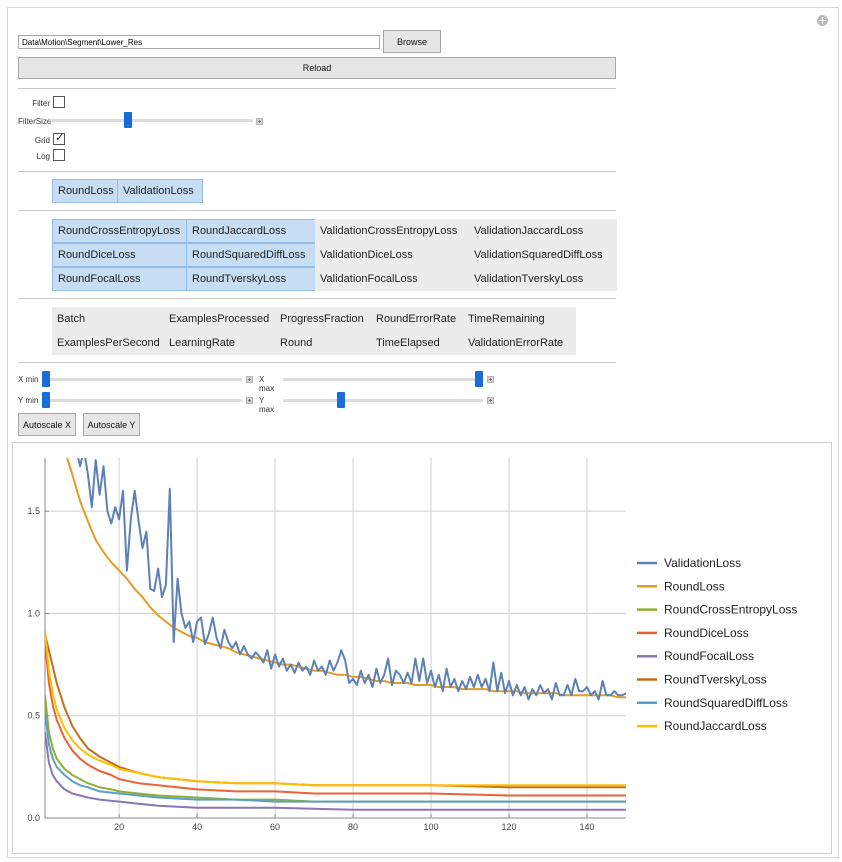  What do you see at coordinates (197, 827) in the screenshot?
I see `x-tick-label: 40` at bounding box center [197, 827].